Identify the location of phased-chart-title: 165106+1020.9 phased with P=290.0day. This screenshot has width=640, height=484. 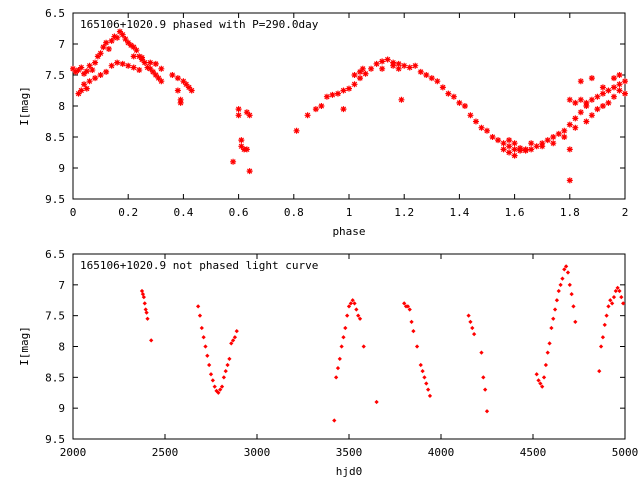
(199, 24).